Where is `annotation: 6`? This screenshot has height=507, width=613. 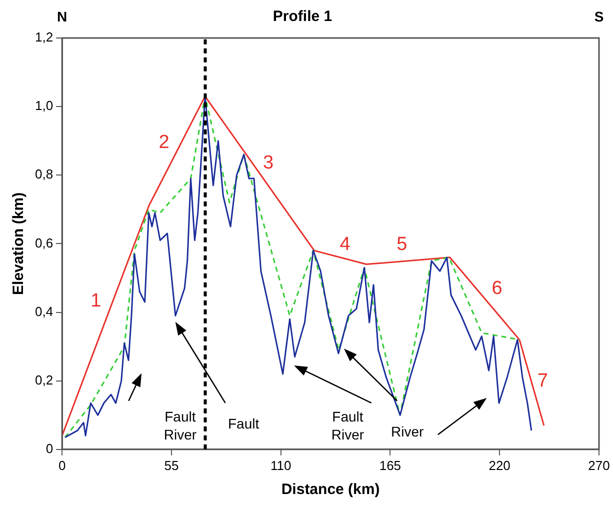
annotation: 6 is located at coordinates (497, 289).